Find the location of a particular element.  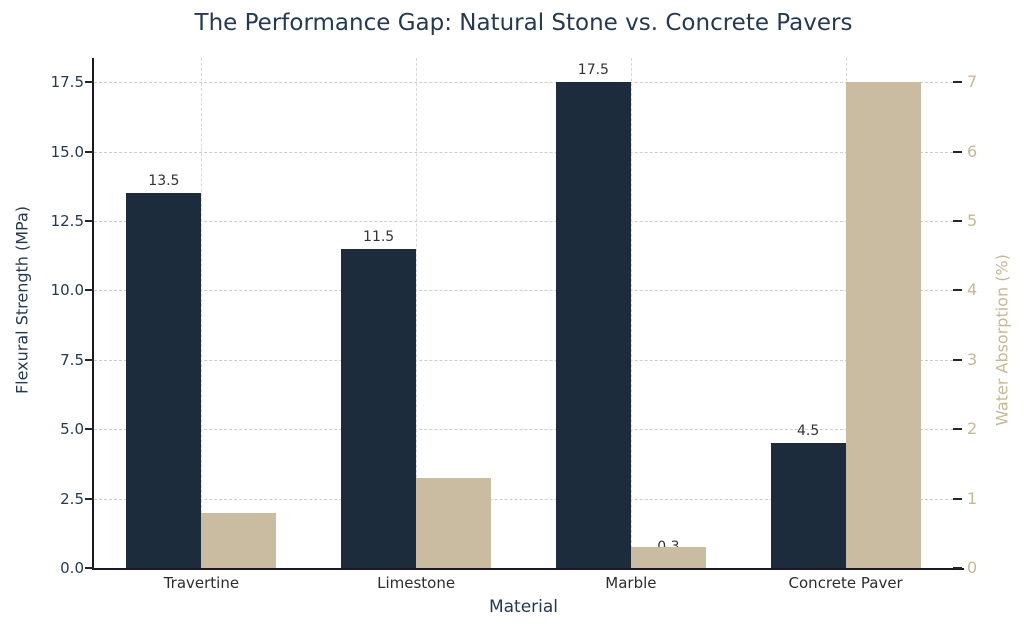

left-tick-label: 0.0 is located at coordinates (72, 568).